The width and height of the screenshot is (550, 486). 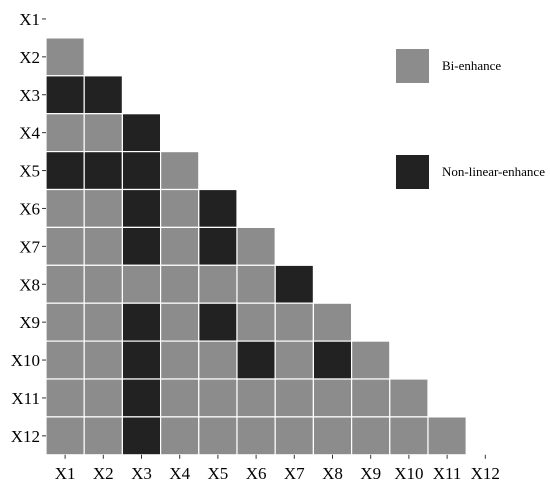 What do you see at coordinates (370, 473) in the screenshot?
I see `x-tick-label: X9` at bounding box center [370, 473].